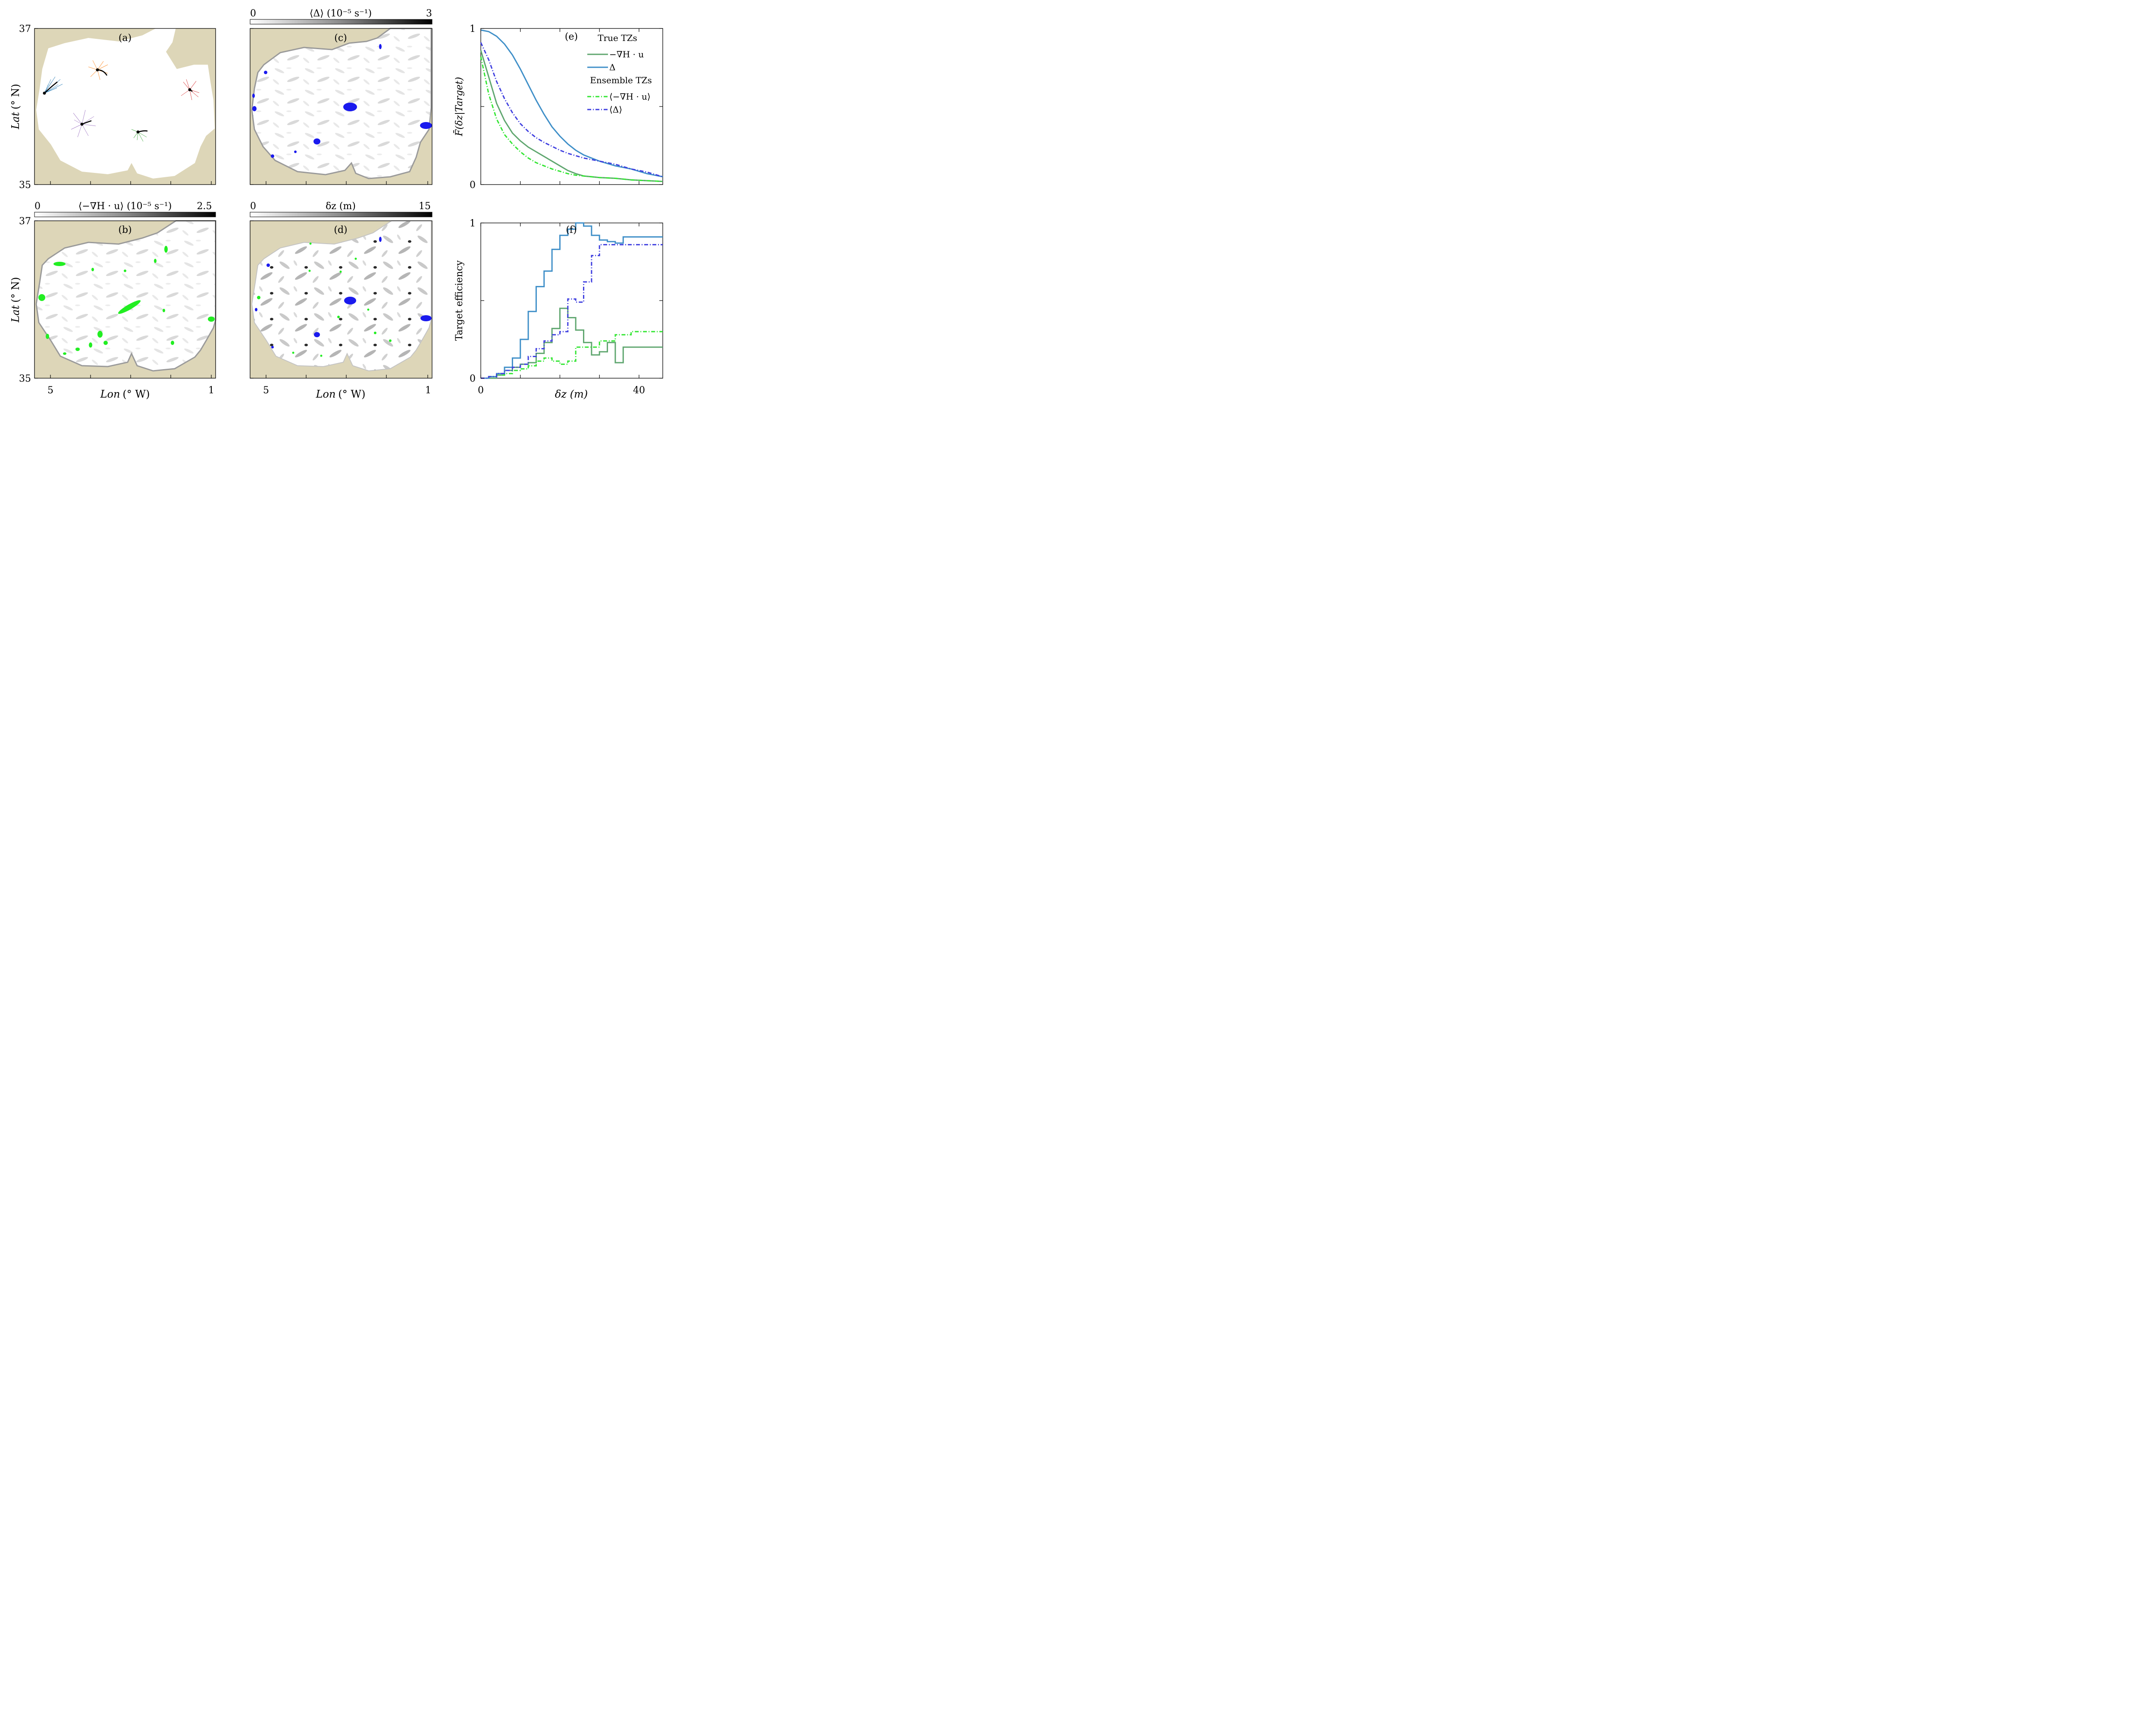 This screenshot has height=1734, width=2156. What do you see at coordinates (15, 106) in the screenshot?
I see `lat-axis-label-a: Lat(° N)` at bounding box center [15, 106].